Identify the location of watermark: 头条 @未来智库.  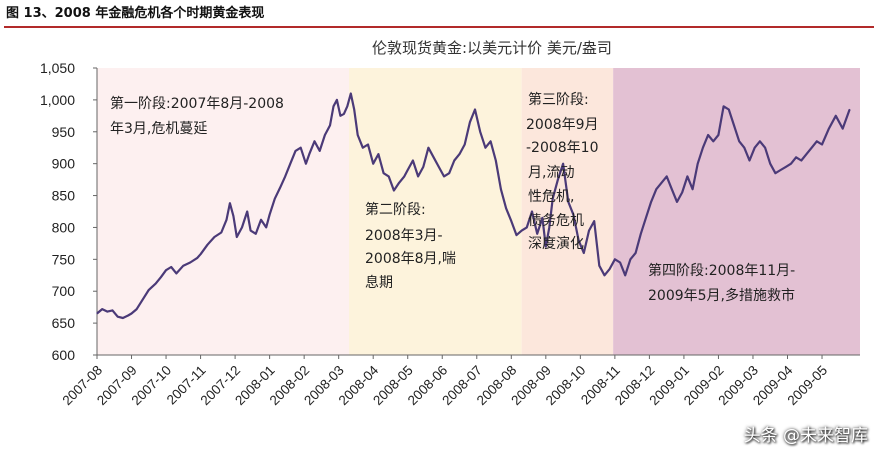
(805, 436).